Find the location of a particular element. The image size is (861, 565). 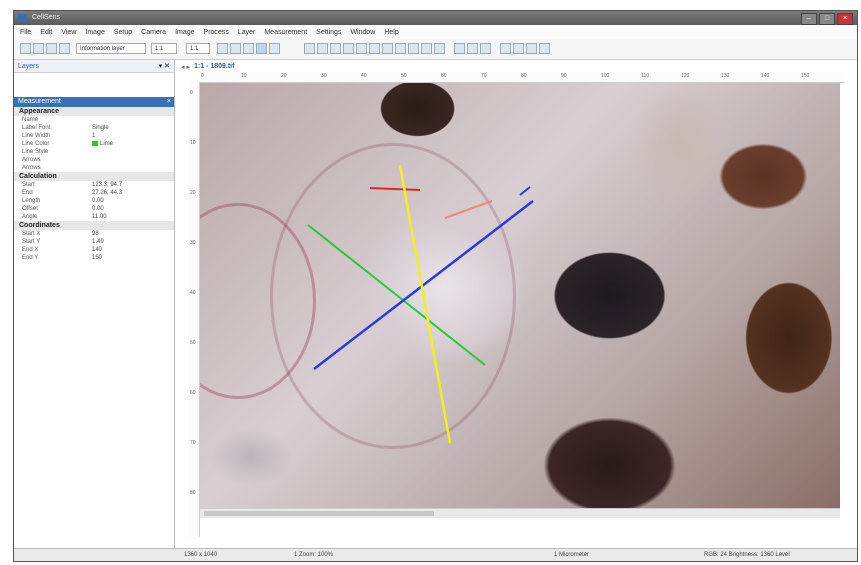

print-icon is located at coordinates (51, 48).